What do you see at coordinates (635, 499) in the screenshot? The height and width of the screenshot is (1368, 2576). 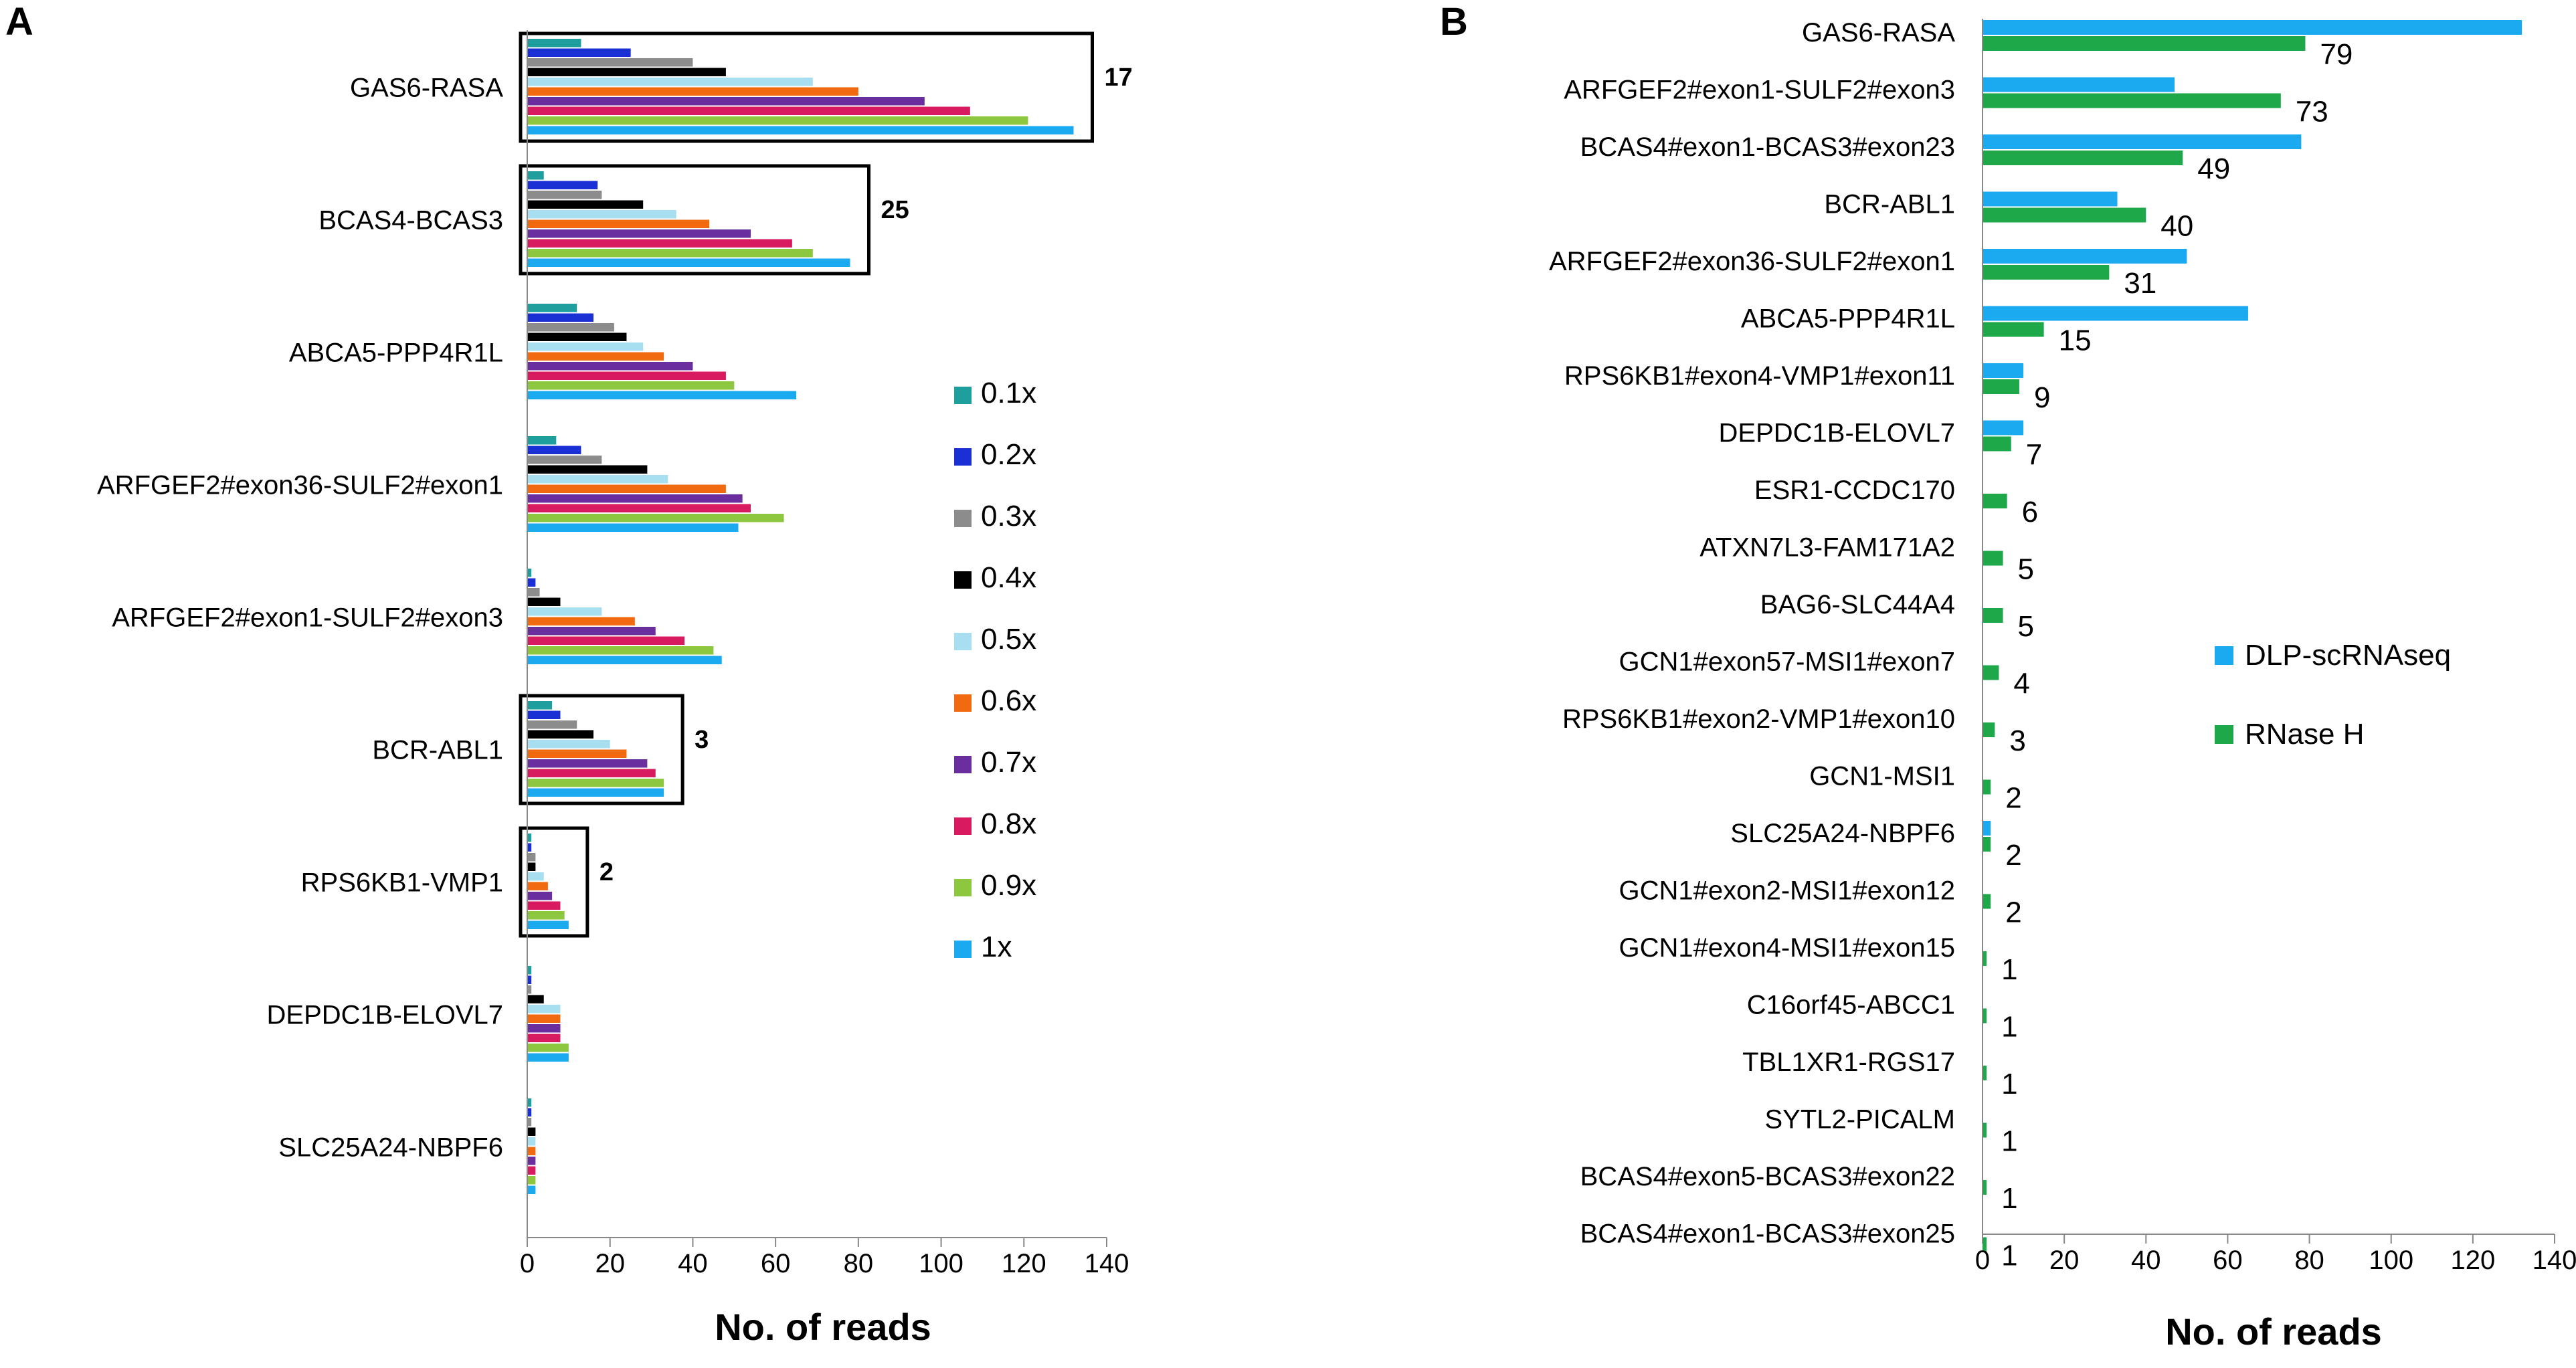 I see `bar-arfgef2-exon36-sulf2-exon1-0-7x` at bounding box center [635, 499].